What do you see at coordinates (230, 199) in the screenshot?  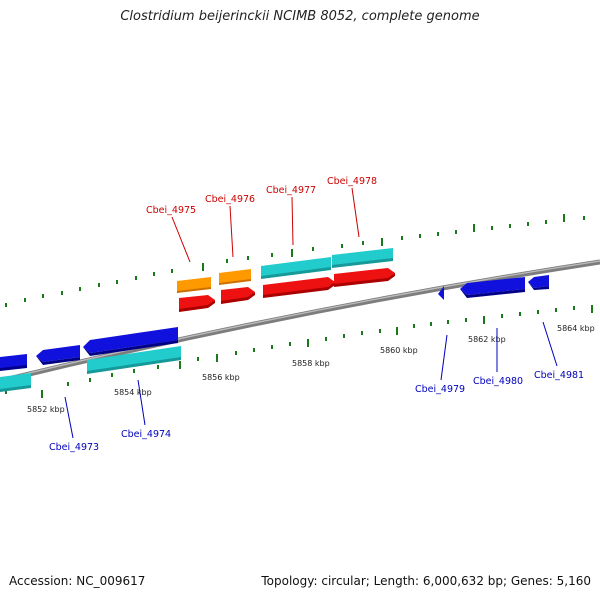 I see `gene-label-cbei-4976: Cbei_4976` at bounding box center [230, 199].